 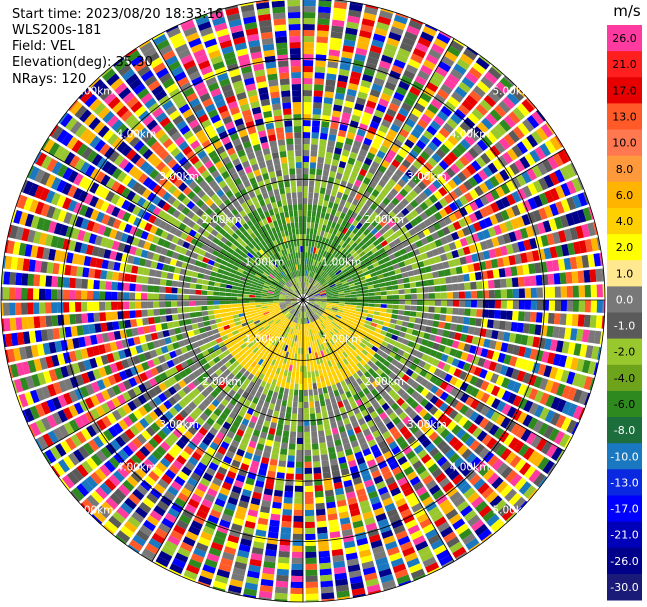 I want to click on colorbar-tick-label: 13.0, so click(x=624, y=117).